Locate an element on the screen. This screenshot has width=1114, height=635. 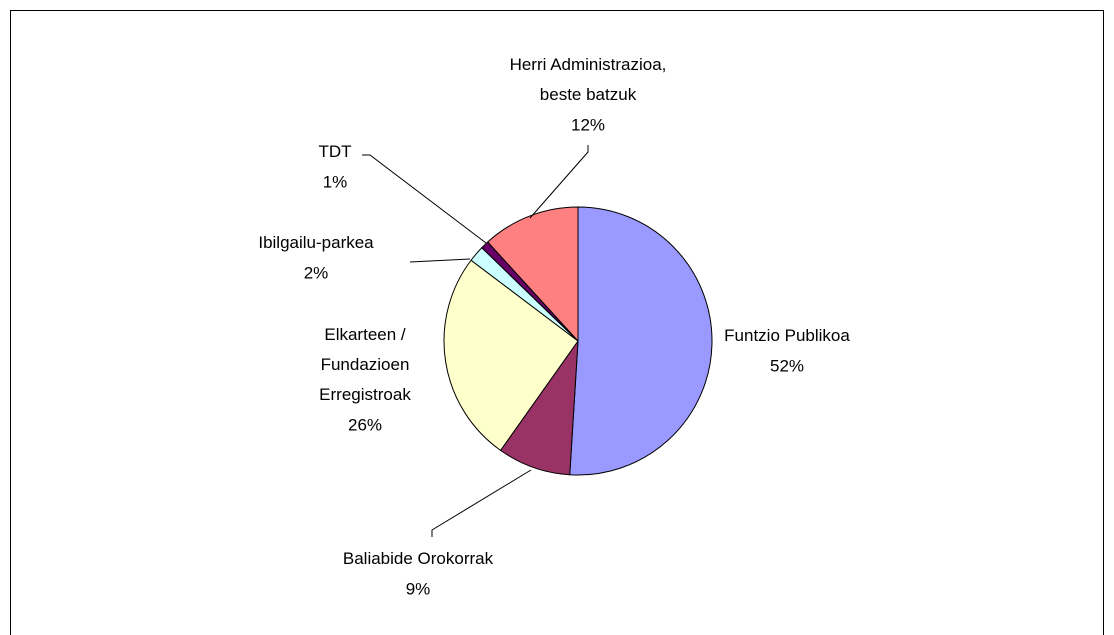
value-label: 26% is located at coordinates (365, 424).